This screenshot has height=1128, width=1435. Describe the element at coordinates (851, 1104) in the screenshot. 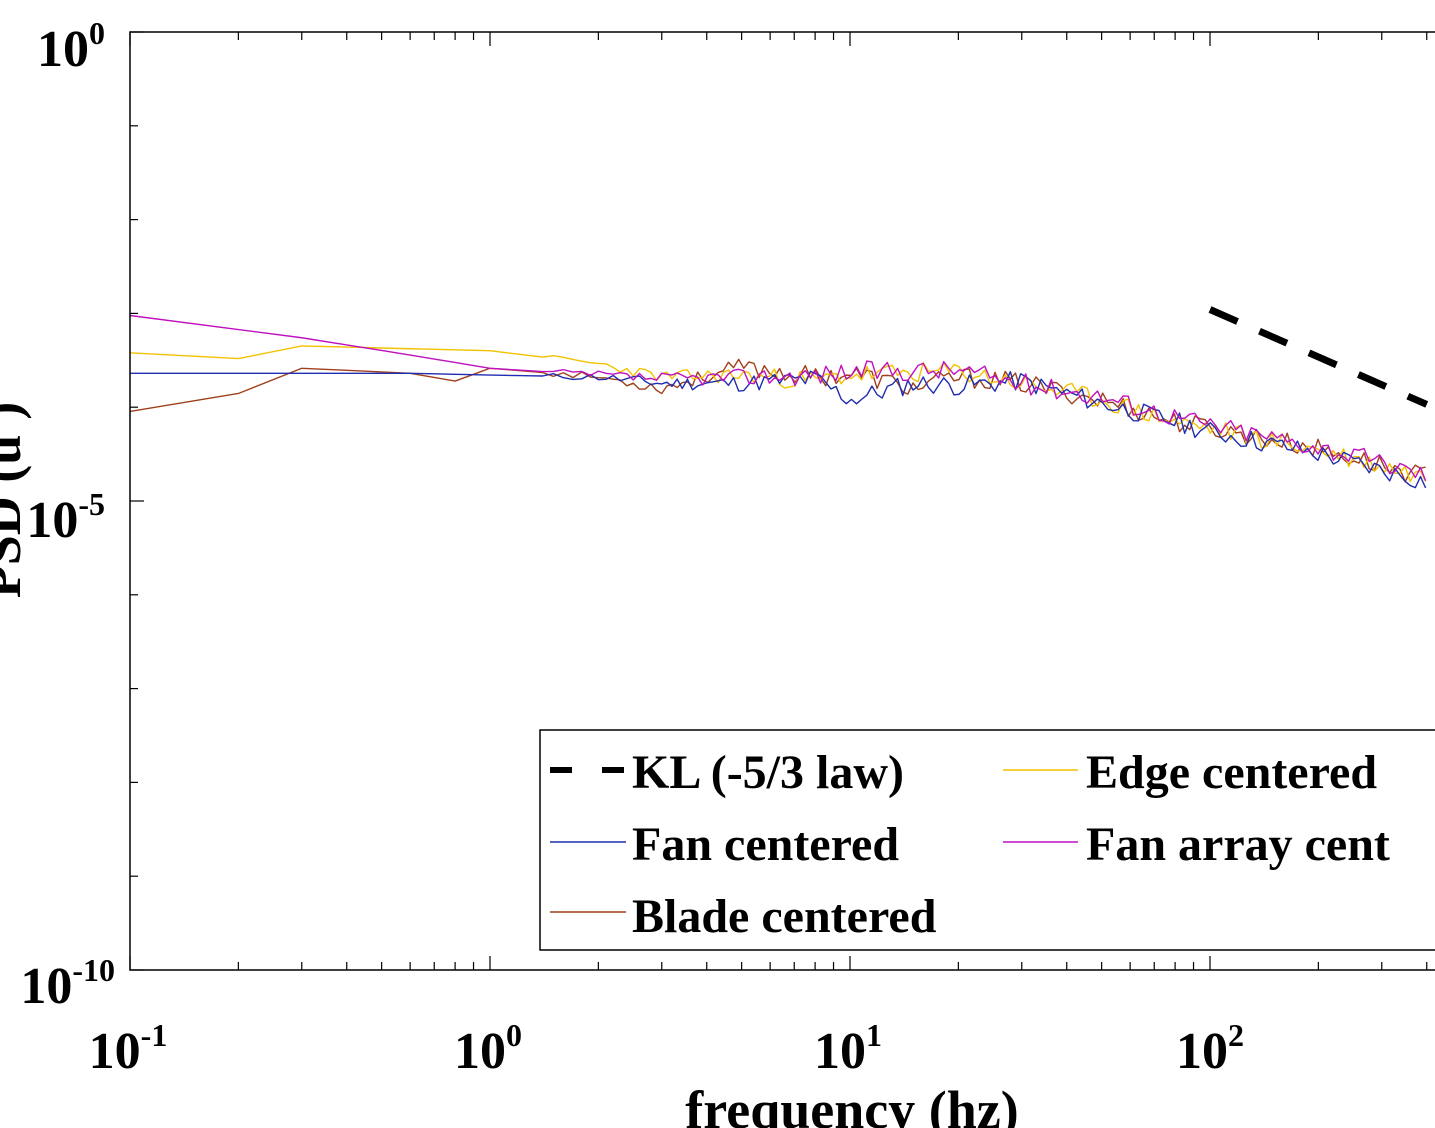

I see `x-axis-title: frequency (hz)` at that location.